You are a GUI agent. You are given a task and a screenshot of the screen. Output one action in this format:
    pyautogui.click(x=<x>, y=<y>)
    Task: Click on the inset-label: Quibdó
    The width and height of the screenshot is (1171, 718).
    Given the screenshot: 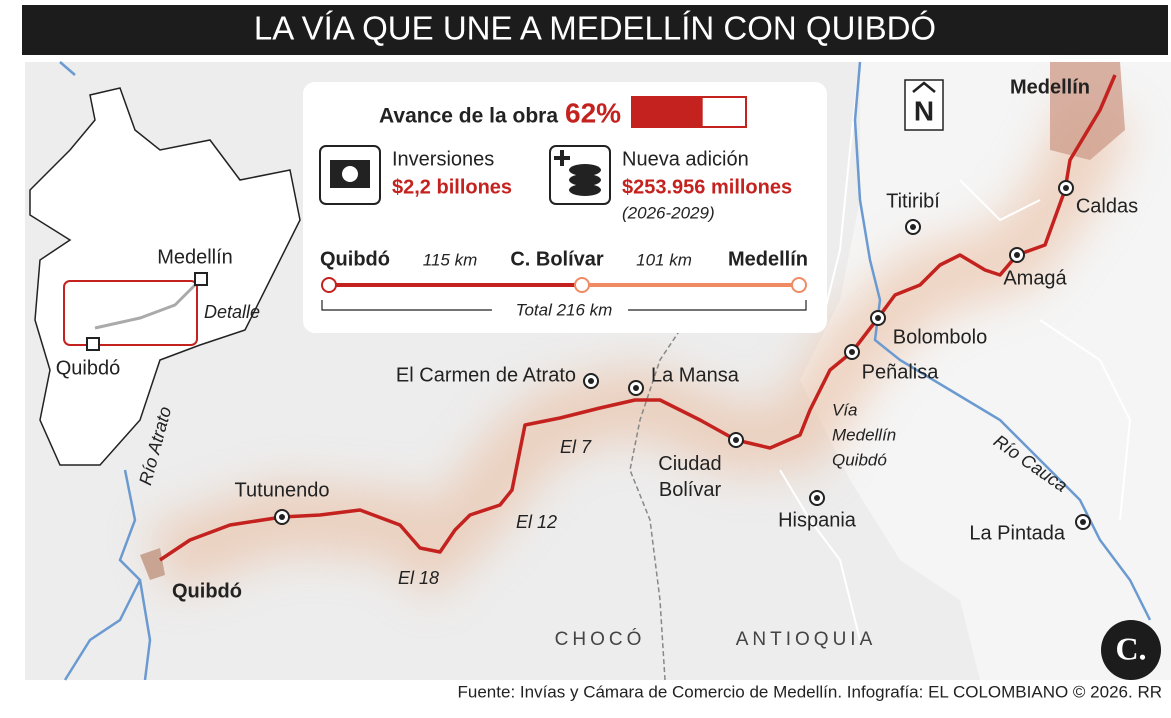 What is the action you would take?
    pyautogui.click(x=88, y=368)
    